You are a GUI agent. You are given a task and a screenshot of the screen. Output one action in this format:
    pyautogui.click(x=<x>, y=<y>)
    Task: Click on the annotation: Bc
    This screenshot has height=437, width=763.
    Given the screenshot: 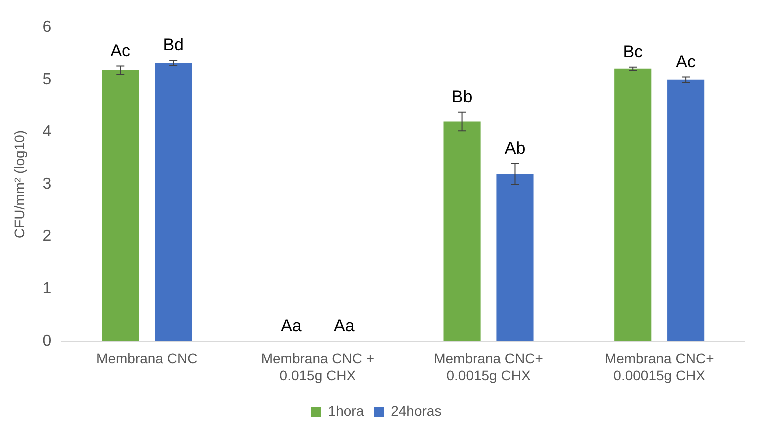 What is the action you would take?
    pyautogui.click(x=633, y=52)
    